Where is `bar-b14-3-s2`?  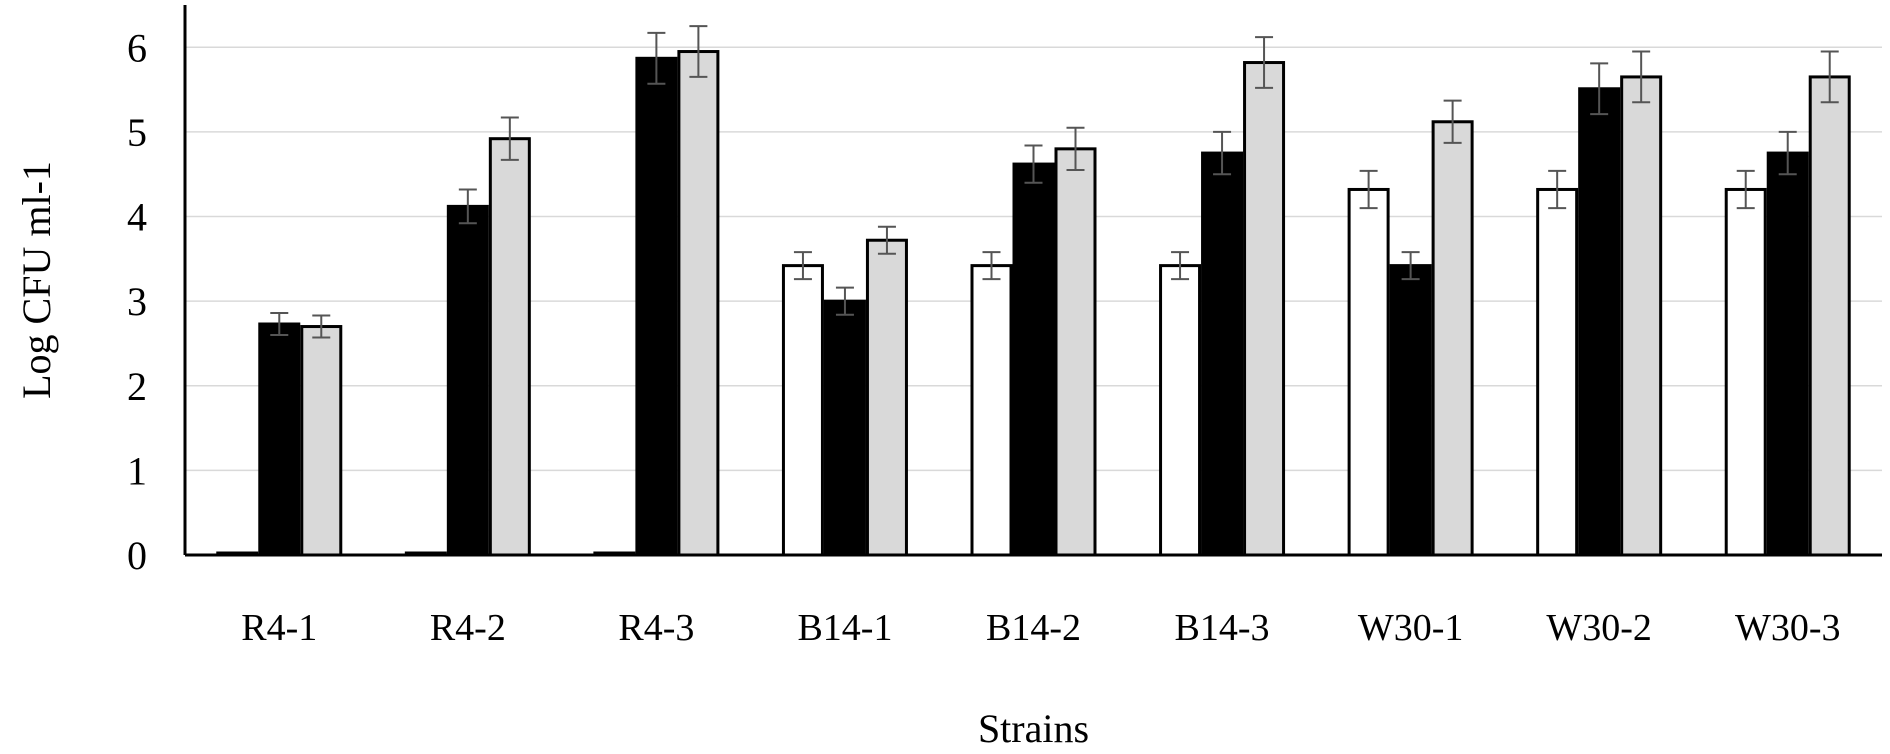 bar-b14-3-s2 is located at coordinates (1222, 354).